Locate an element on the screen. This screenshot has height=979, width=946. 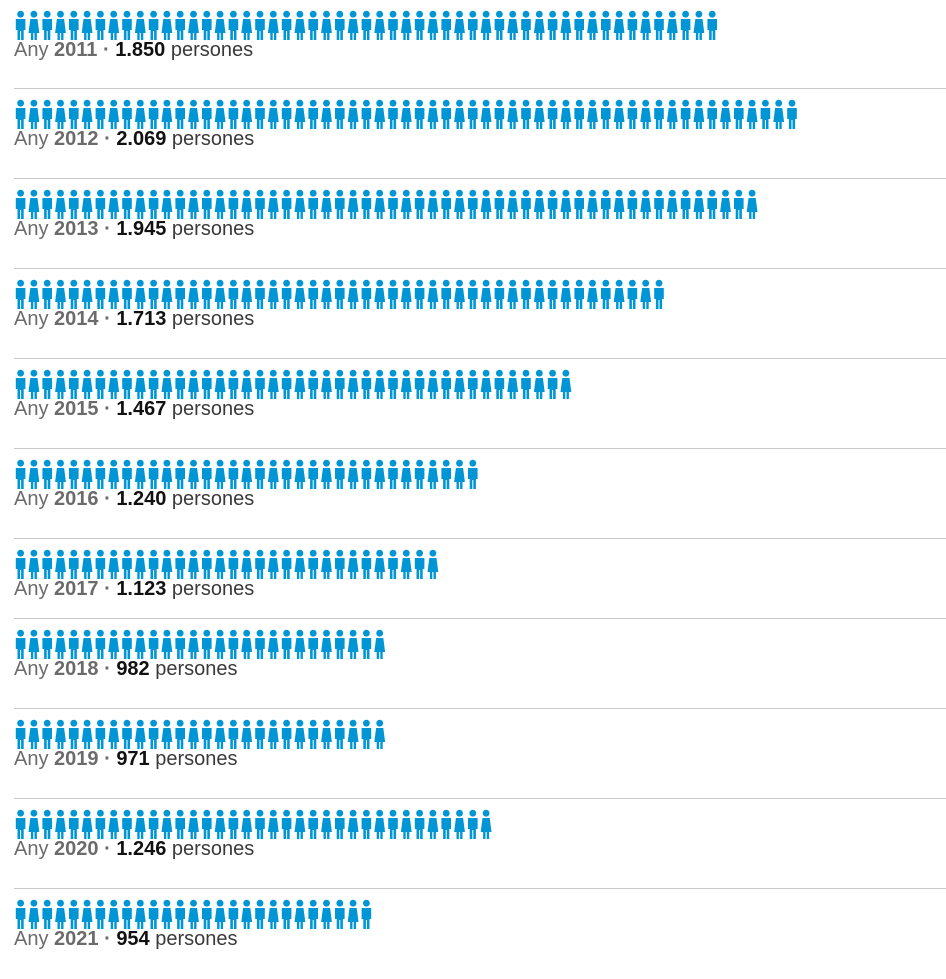
value-label: 982 is located at coordinates (133, 669).